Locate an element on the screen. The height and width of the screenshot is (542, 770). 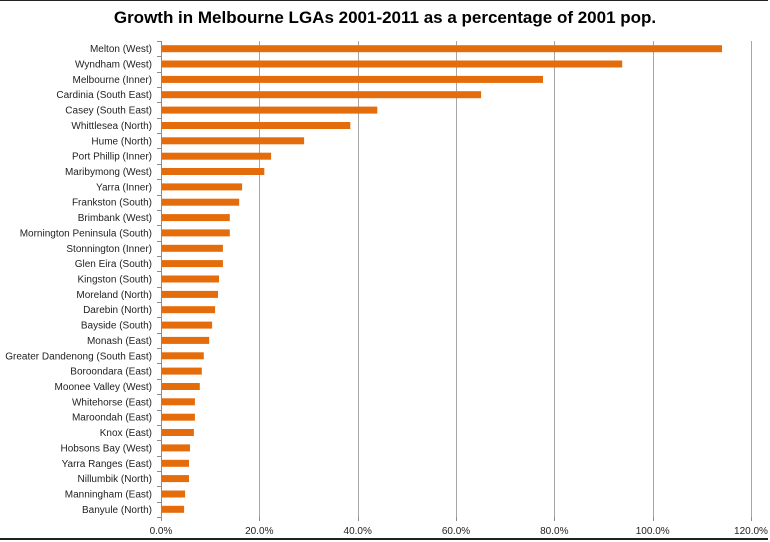
x-tick-label: 40.0% is located at coordinates (358, 531).